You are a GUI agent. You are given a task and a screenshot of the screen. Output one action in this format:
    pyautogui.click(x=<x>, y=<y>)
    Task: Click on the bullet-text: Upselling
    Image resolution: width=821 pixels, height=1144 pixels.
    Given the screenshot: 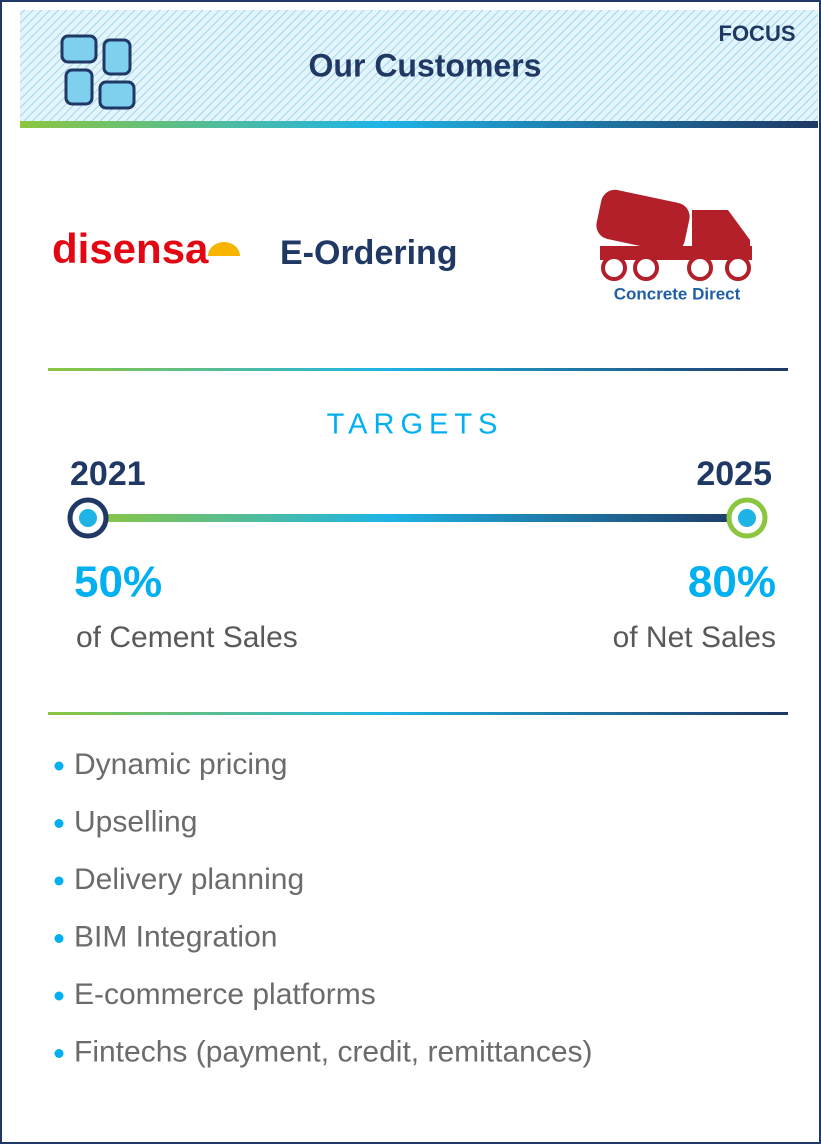 What is the action you would take?
    pyautogui.click(x=135, y=821)
    